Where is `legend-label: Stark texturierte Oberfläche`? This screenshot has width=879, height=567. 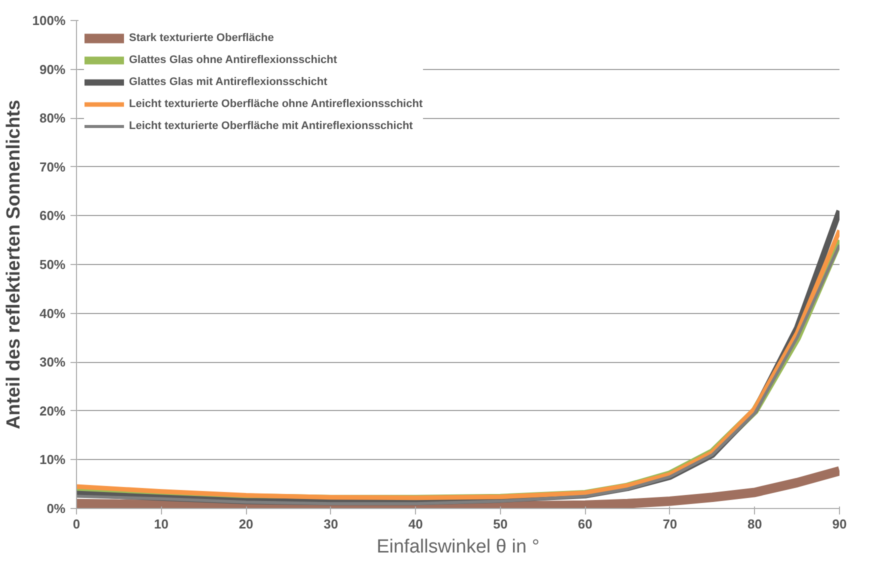 legend-label: Stark texturierte Oberfläche is located at coordinates (201, 38).